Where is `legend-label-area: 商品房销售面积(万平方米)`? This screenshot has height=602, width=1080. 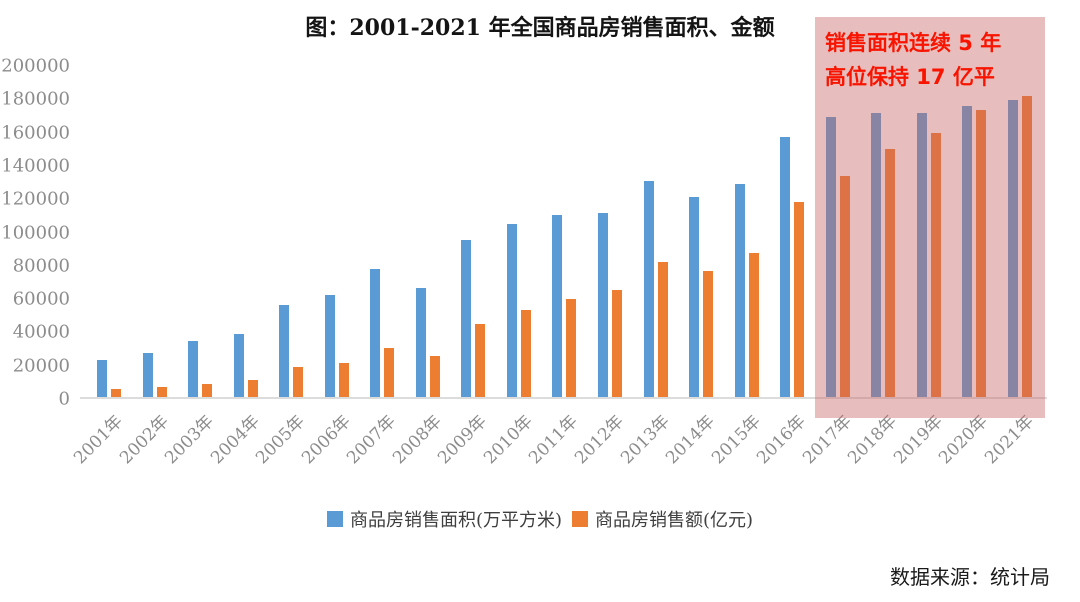
legend-label-area: 商品房销售面积(万平方米) is located at coordinates (455, 520).